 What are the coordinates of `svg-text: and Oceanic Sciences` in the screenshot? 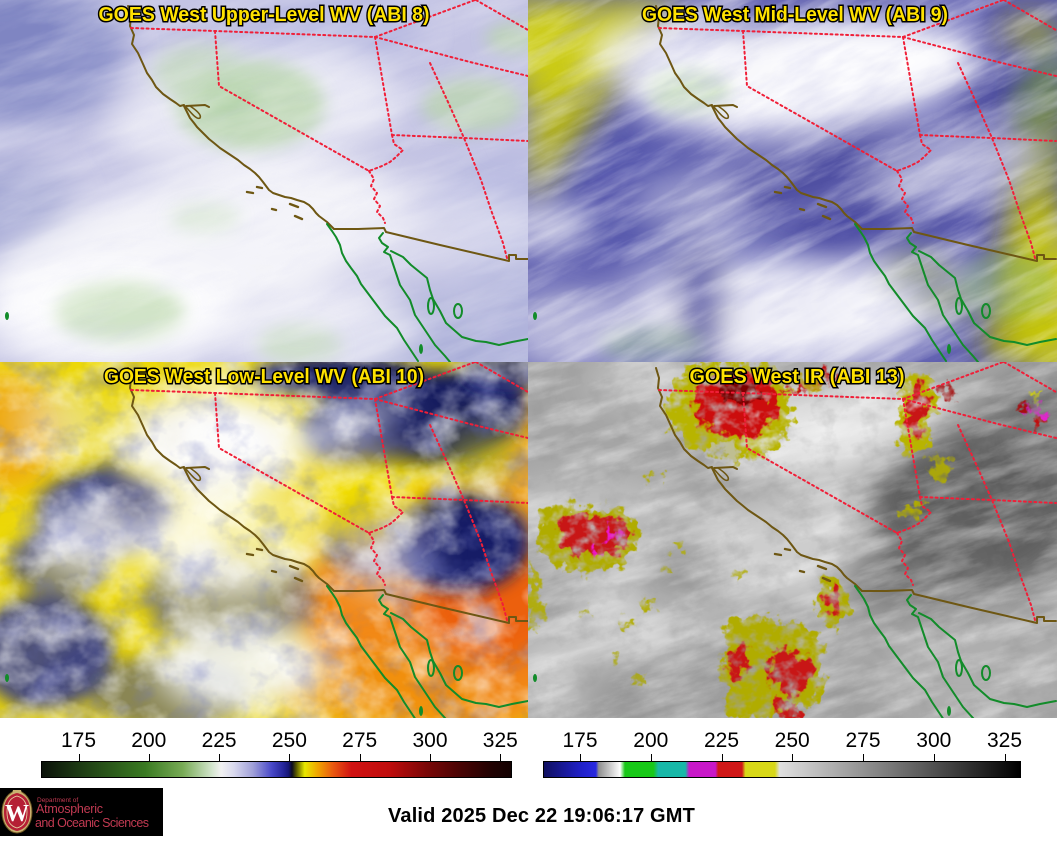 It's located at (92, 823).